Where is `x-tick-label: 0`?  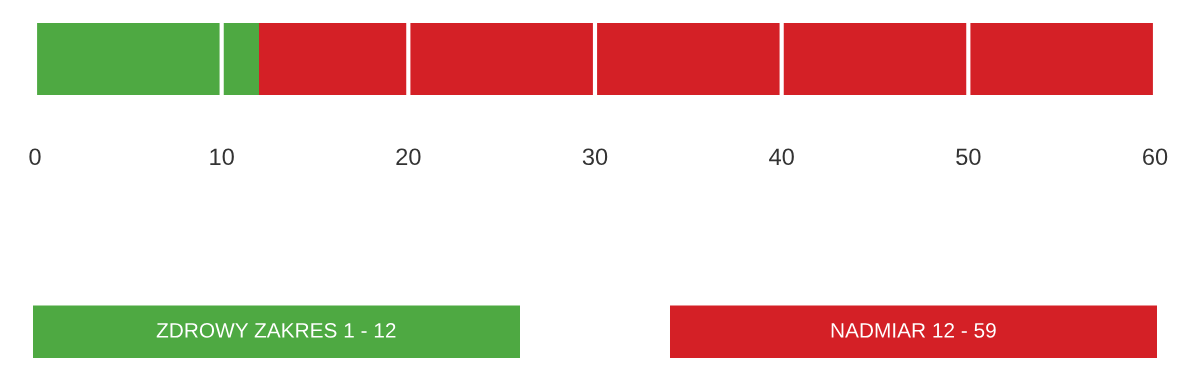
x-tick-label: 0 is located at coordinates (35, 157).